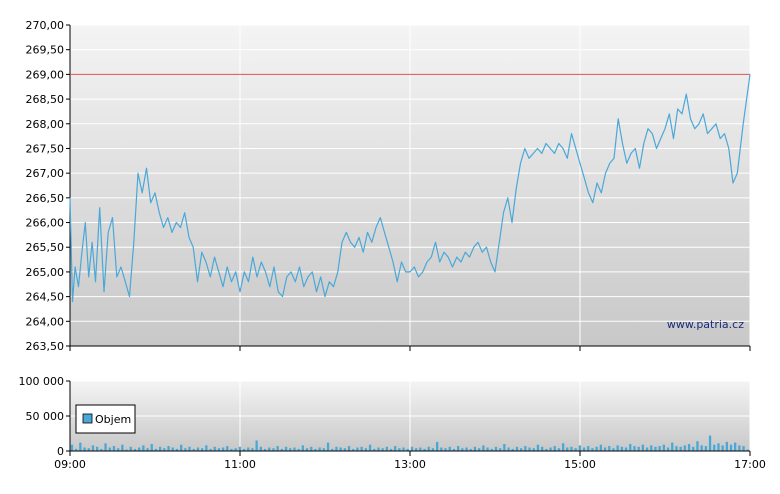 Image resolution: width=780 pixels, height=494 pixels. What do you see at coordinates (705, 324) in the screenshot?
I see `watermark-text: www.patria.cz` at bounding box center [705, 324].